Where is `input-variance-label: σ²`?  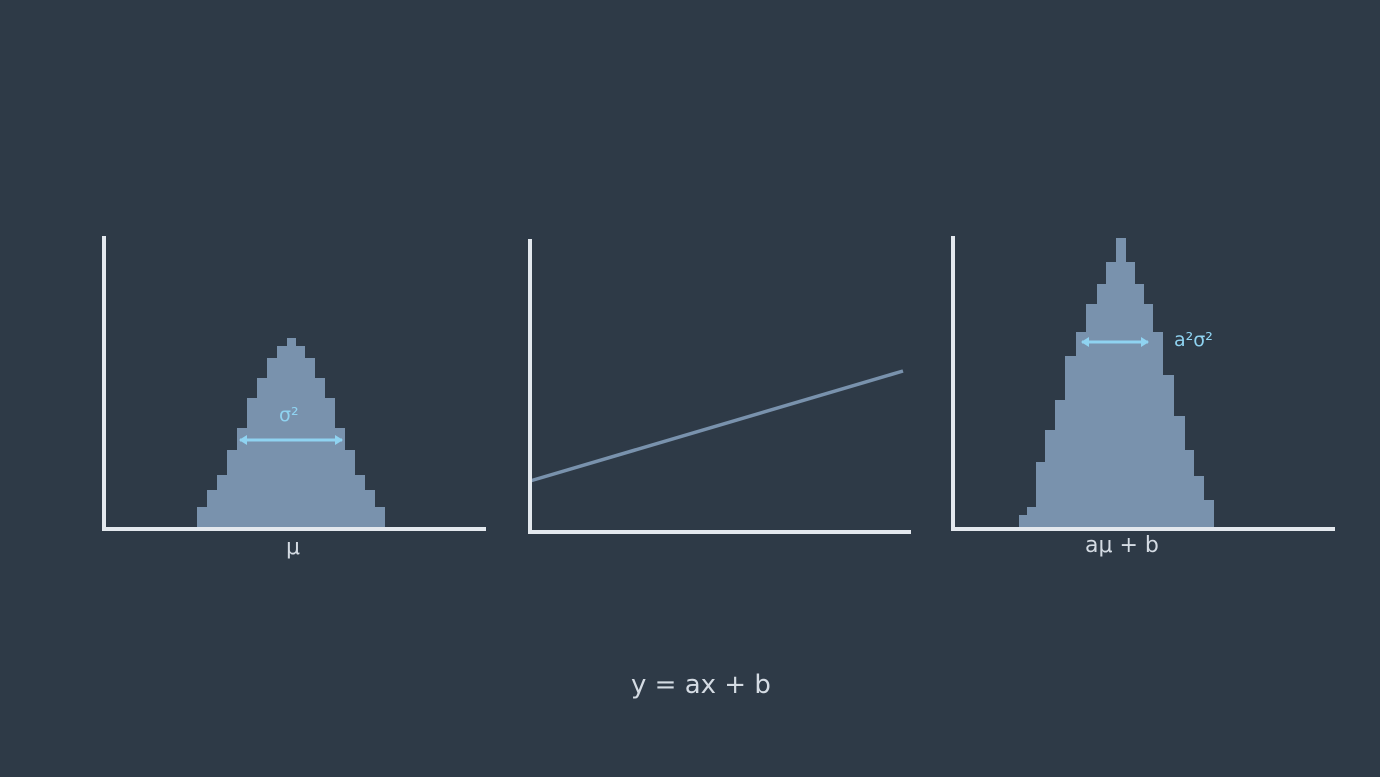
input-variance-label: σ² is located at coordinates (289, 415).